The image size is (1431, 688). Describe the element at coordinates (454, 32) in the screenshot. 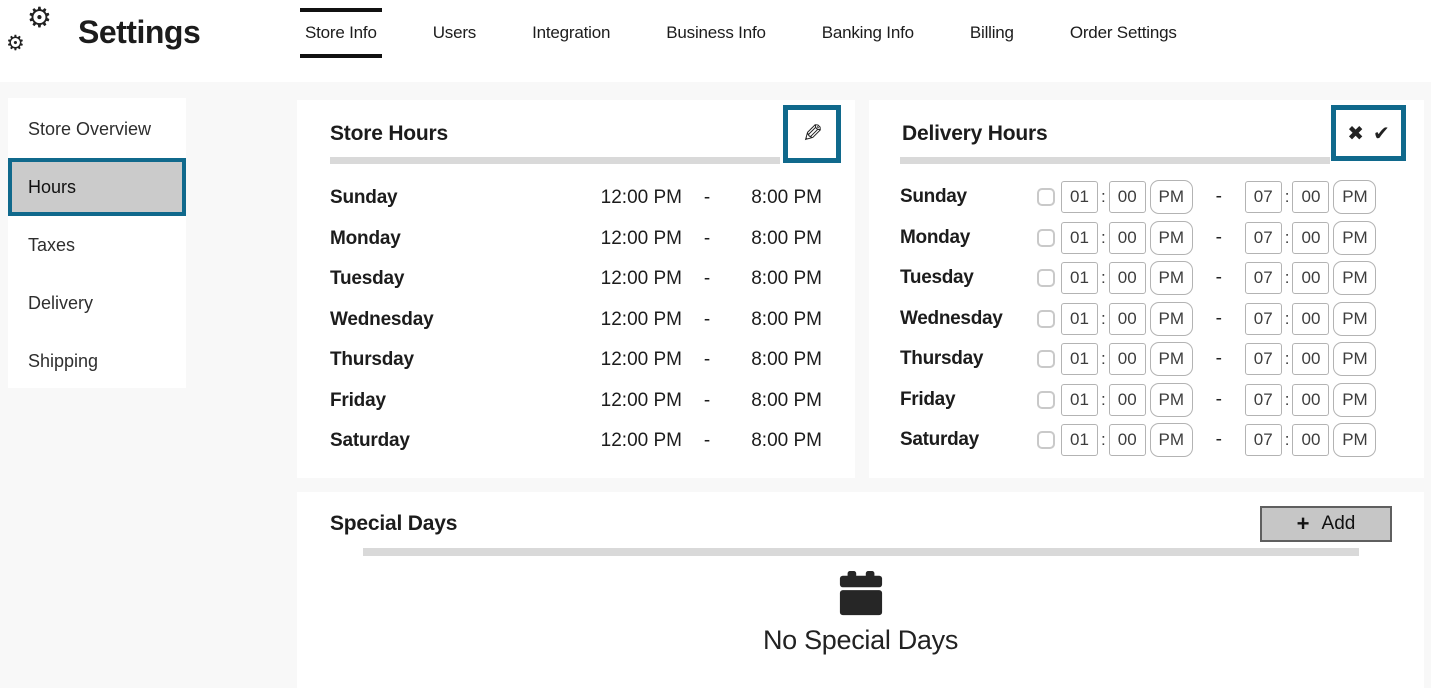

I see `tab: Users` at that location.